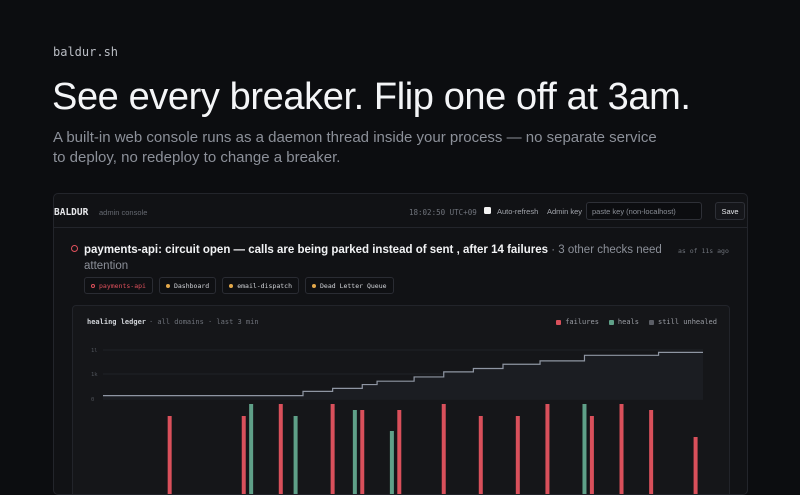 Image resolution: width=800 pixels, height=495 pixels. I want to click on chip-email-dispatch: email-dispatch, so click(260, 285).